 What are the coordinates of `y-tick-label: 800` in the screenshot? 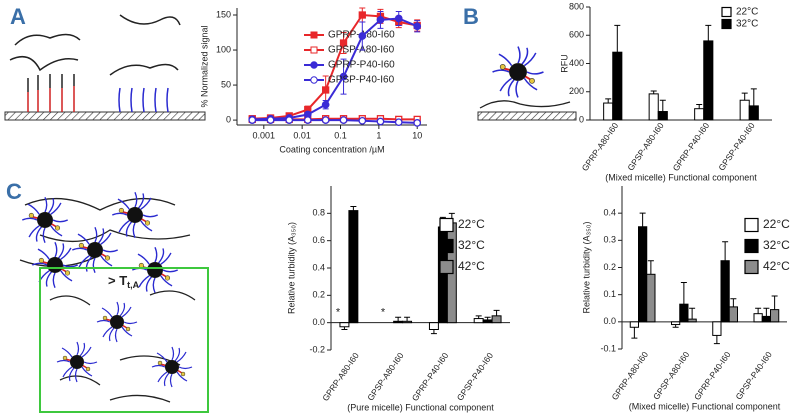 It's located at (576, 6).